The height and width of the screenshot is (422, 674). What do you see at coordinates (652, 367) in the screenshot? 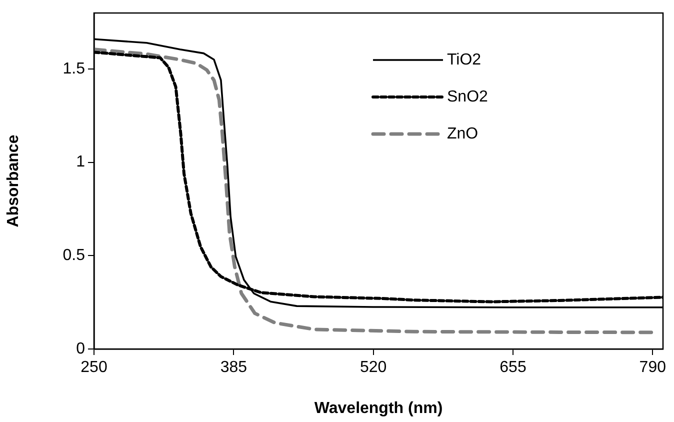
I see `x-tick-label: 790` at bounding box center [652, 367].